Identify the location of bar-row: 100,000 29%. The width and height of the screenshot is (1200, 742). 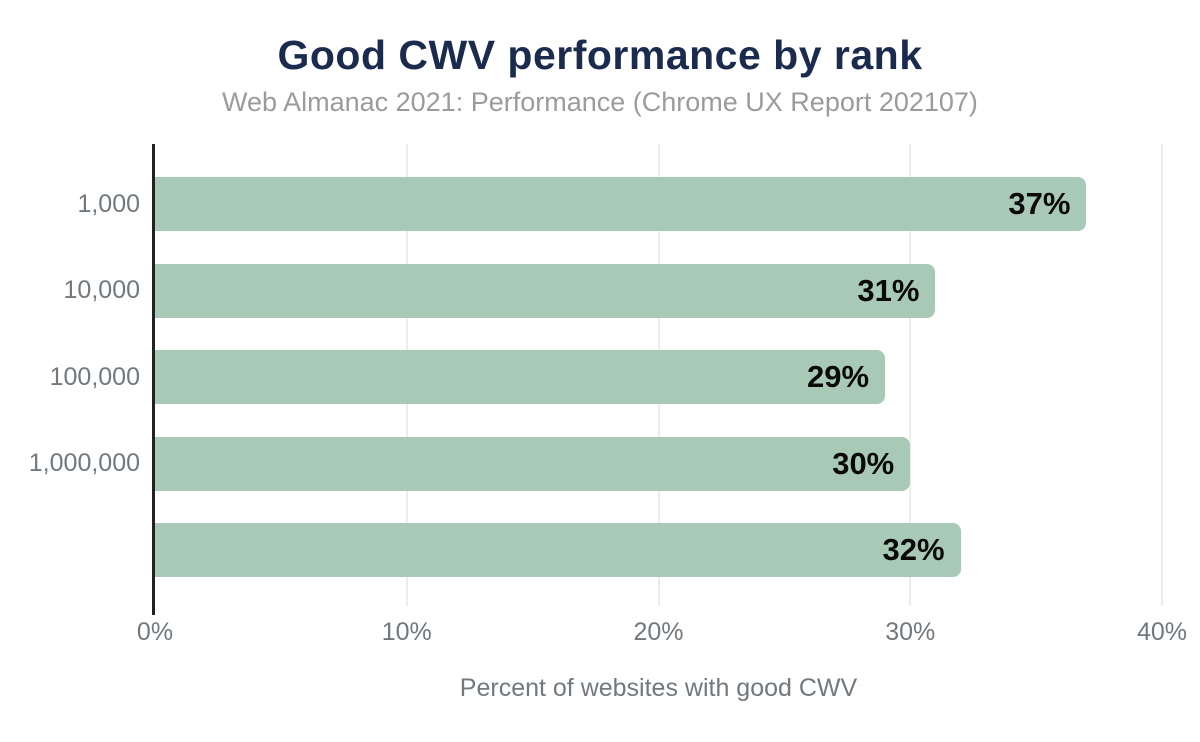
(606, 377).